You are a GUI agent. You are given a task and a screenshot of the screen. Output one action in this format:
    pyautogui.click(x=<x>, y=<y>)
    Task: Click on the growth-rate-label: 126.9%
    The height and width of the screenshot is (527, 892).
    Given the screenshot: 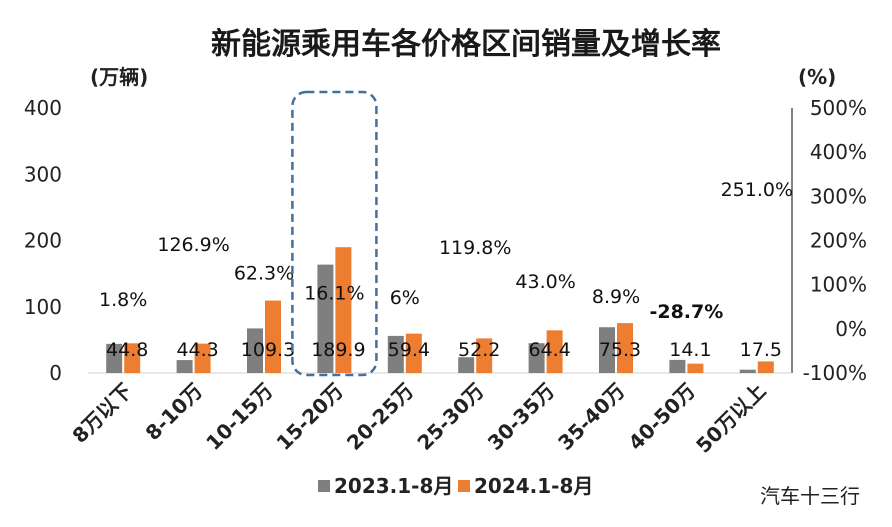 What is the action you would take?
    pyautogui.click(x=193, y=245)
    